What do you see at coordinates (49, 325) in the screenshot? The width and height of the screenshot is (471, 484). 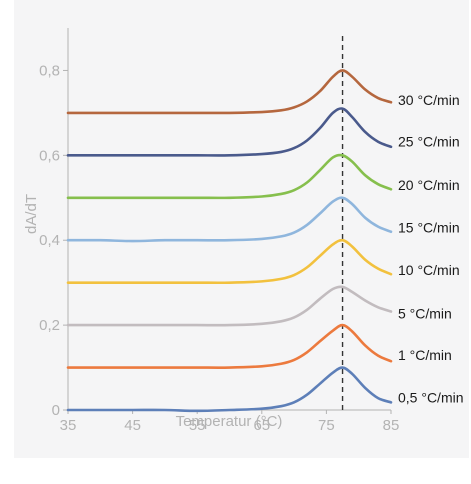 I see `y-tick-label: 0,2` at bounding box center [49, 325].